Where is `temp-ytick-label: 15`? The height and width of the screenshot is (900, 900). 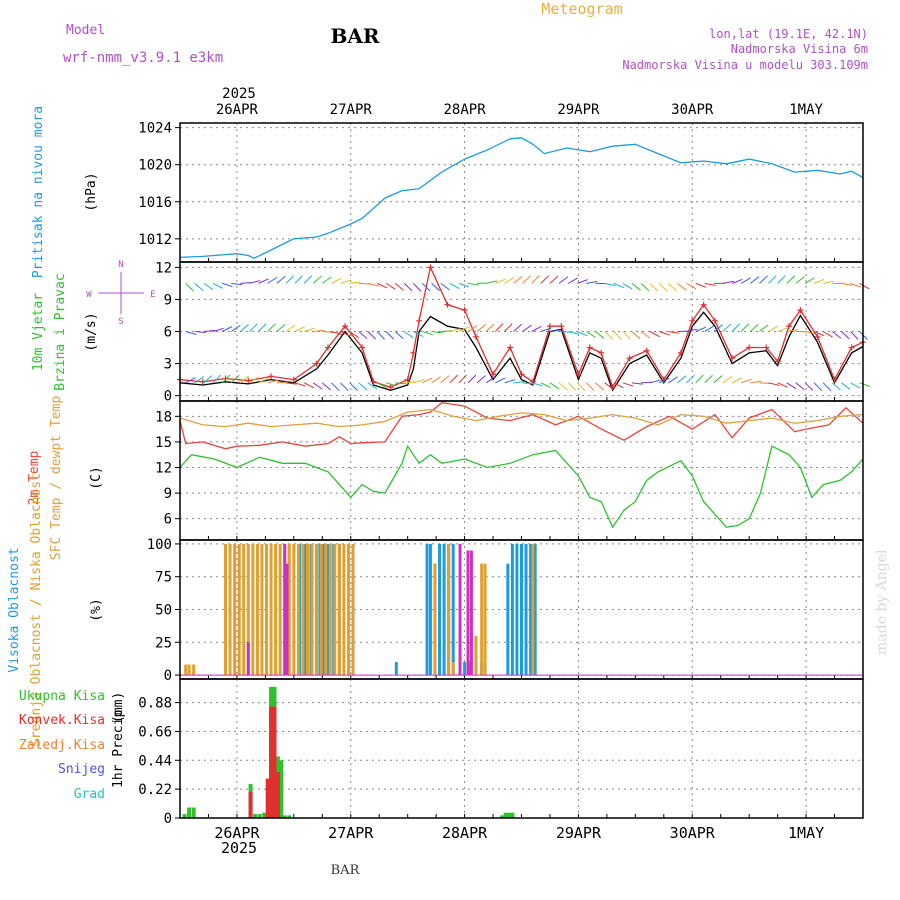 temp-ytick-label: 15 is located at coordinates (163, 443).